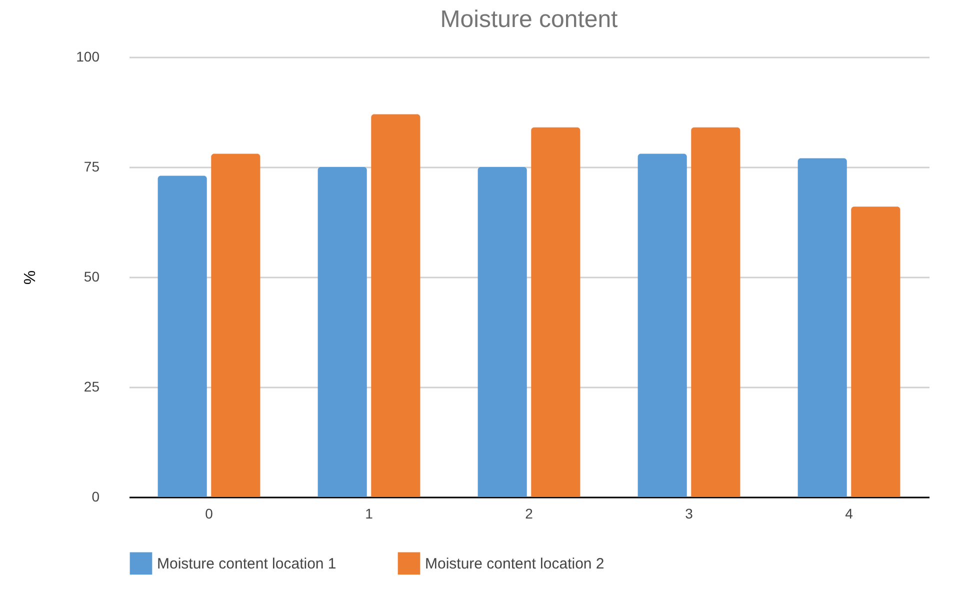 The width and height of the screenshot is (966, 599). I want to click on x-tick-label: 4, so click(849, 514).